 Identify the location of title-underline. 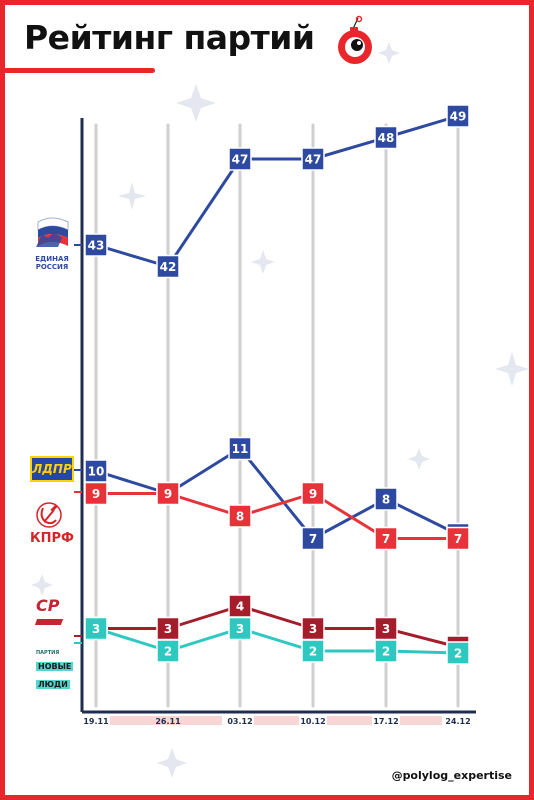
(80, 70).